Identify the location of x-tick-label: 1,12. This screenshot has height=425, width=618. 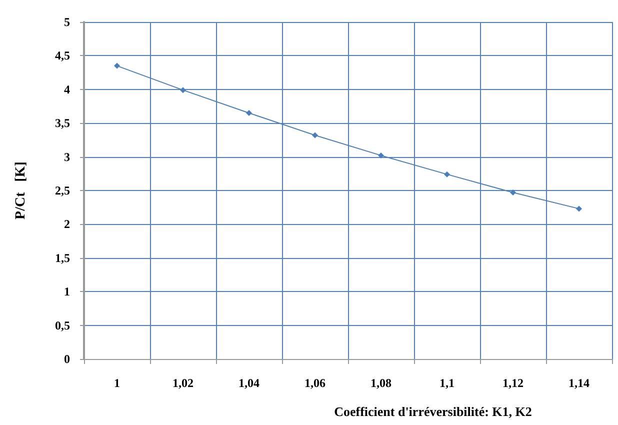
(513, 383).